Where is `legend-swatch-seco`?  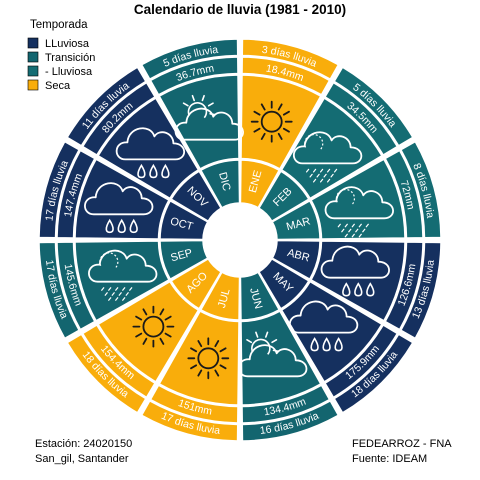
legend-swatch-seco is located at coordinates (33, 85).